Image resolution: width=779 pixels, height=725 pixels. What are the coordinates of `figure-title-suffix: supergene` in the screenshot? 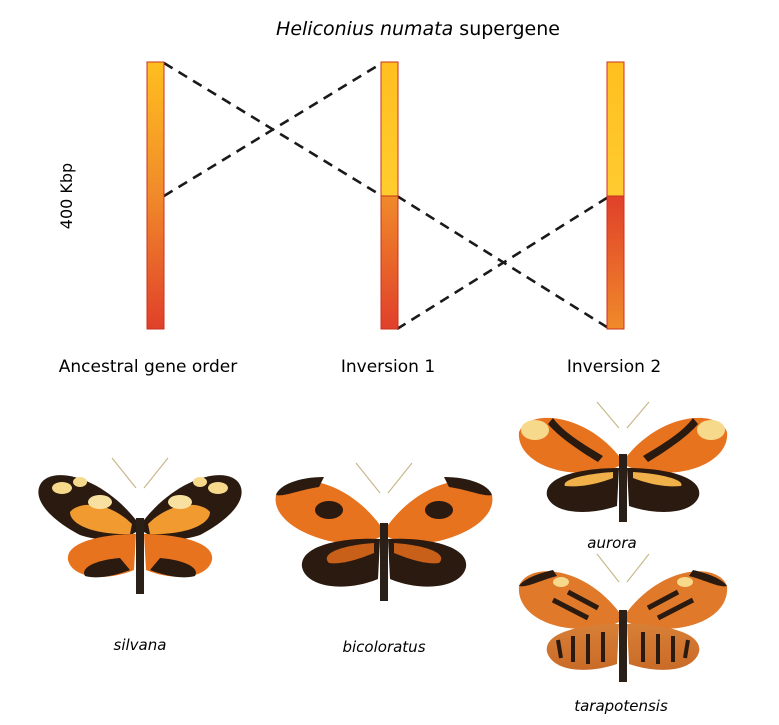 It's located at (506, 29).